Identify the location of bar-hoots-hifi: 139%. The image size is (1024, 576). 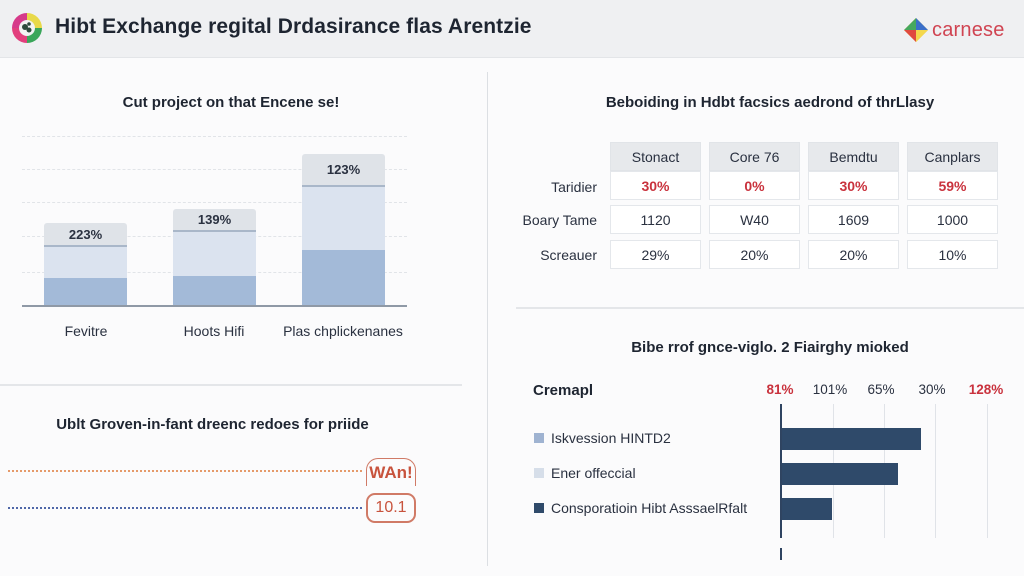
(214, 257).